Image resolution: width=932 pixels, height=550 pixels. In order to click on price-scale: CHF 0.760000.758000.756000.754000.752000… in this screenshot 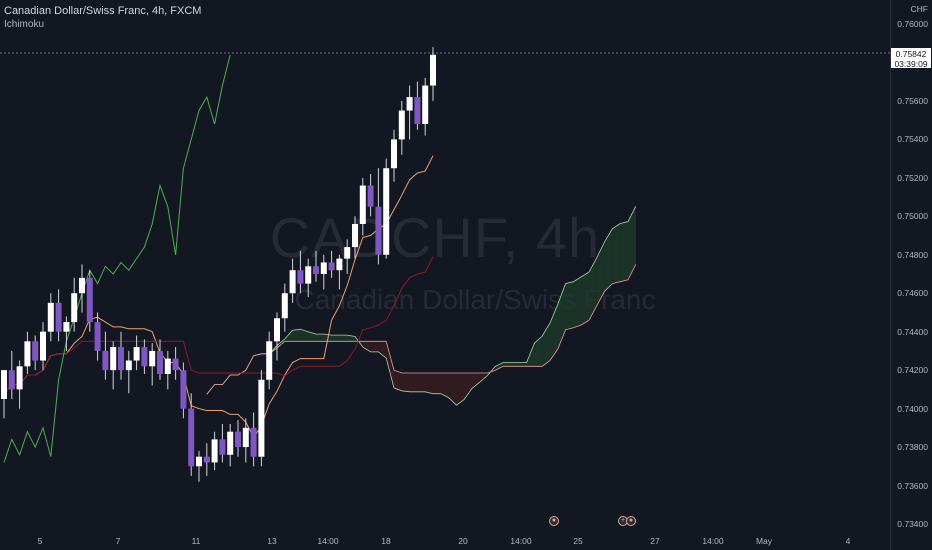, I will do `click(911, 275)`.